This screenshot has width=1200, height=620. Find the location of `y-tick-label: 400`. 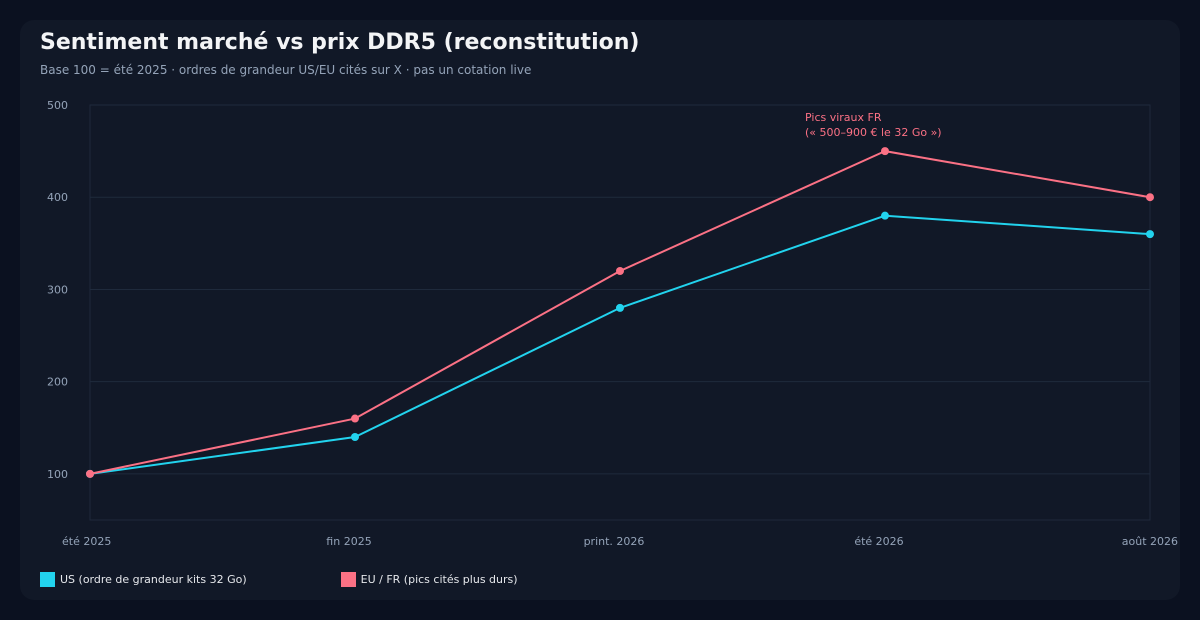

y-tick-label: 400 is located at coordinates (57, 197).